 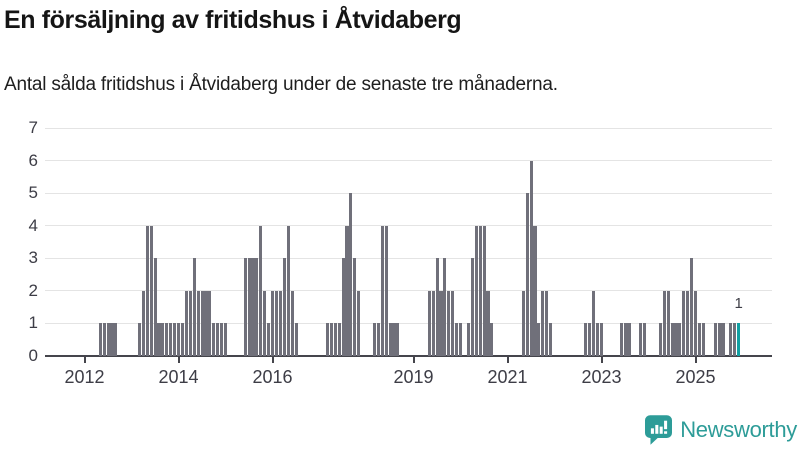 I want to click on newsworthy-speech-bubble-bar-chart-icon, so click(x=659, y=430).